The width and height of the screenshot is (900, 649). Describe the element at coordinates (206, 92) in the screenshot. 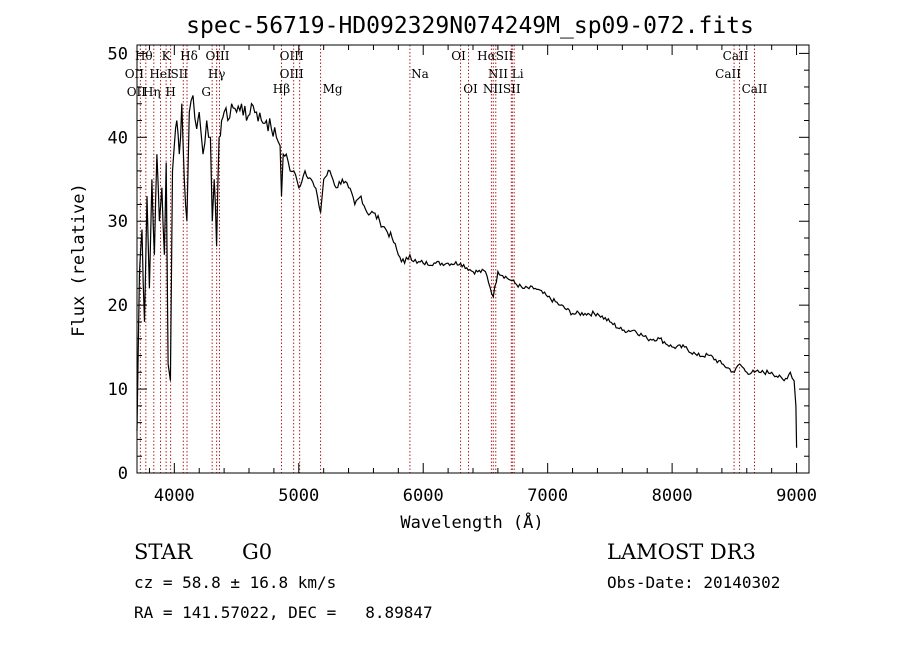

I see `line-label-11: G` at that location.